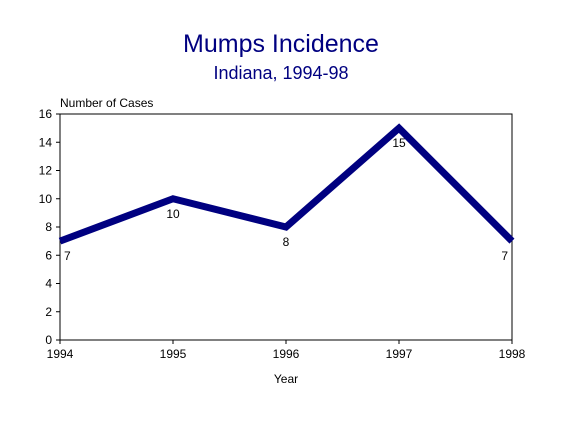  Describe the element at coordinates (280, 73) in the screenshot. I see `chart-subtitle: Indiana, 1994-98` at that location.